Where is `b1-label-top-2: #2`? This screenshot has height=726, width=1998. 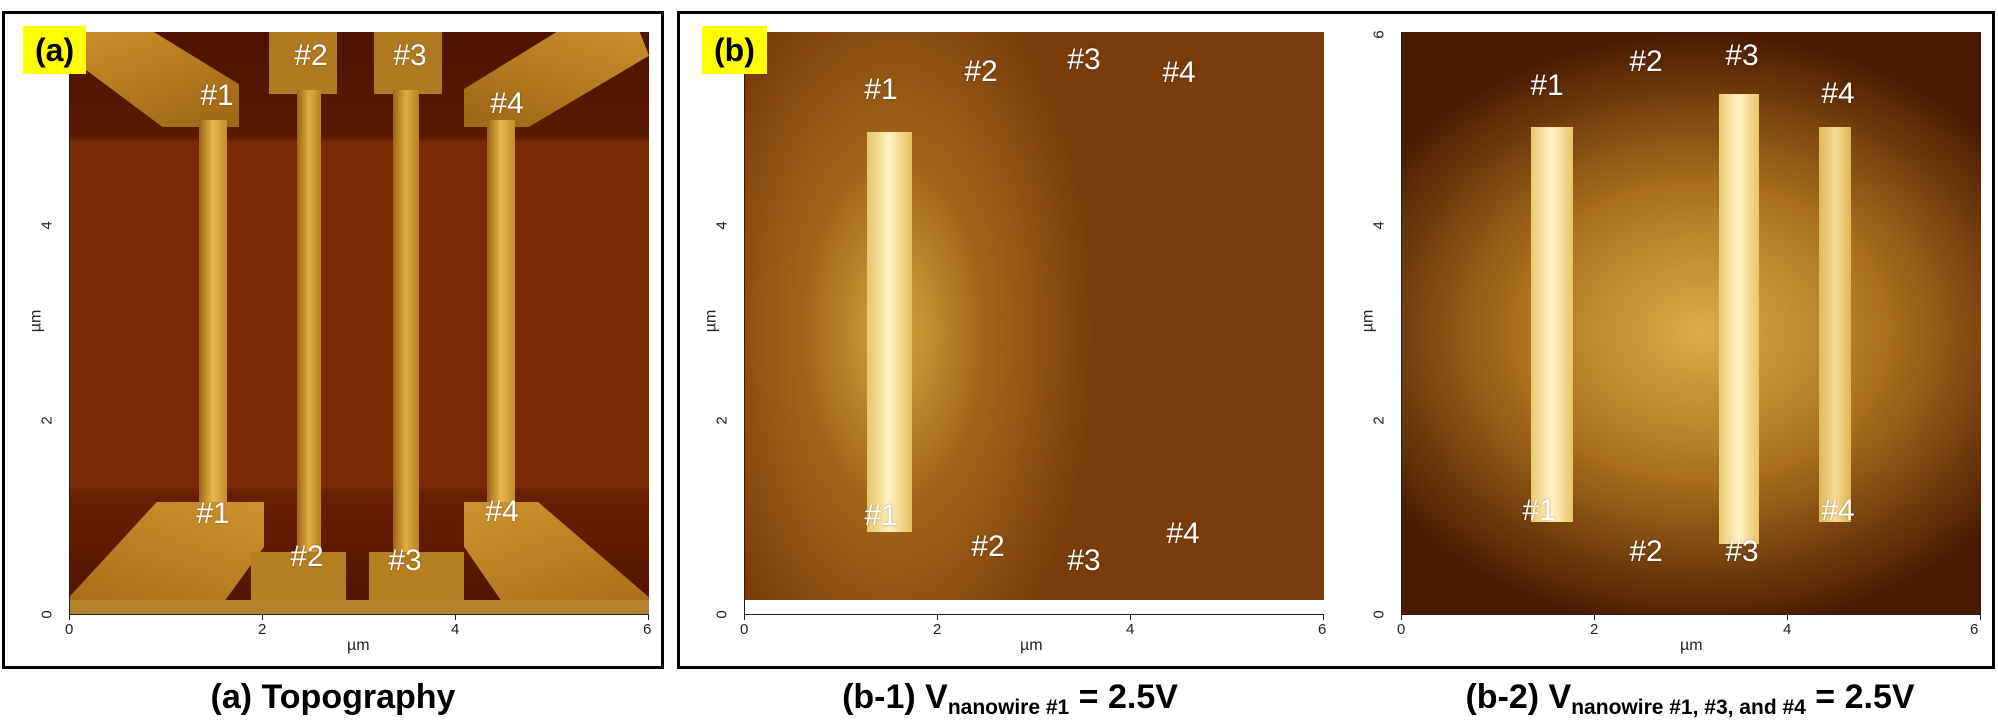 b1-label-top-2: #2 is located at coordinates (981, 71).